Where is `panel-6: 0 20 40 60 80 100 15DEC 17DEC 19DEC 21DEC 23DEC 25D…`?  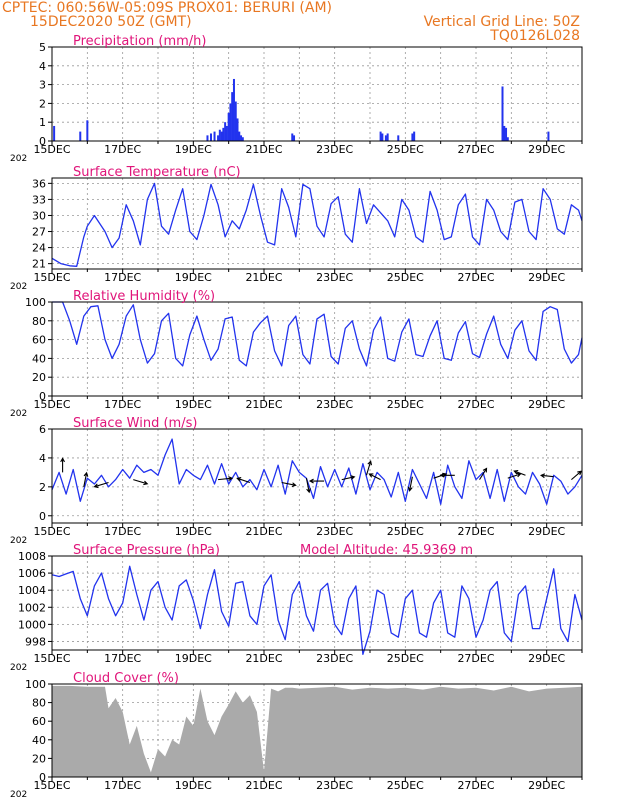
panel-6: 0 20 40 60 80 100 15DEC 17DEC 19DEC 21DEC 23DEC 25D… is located at coordinates (296, 735).